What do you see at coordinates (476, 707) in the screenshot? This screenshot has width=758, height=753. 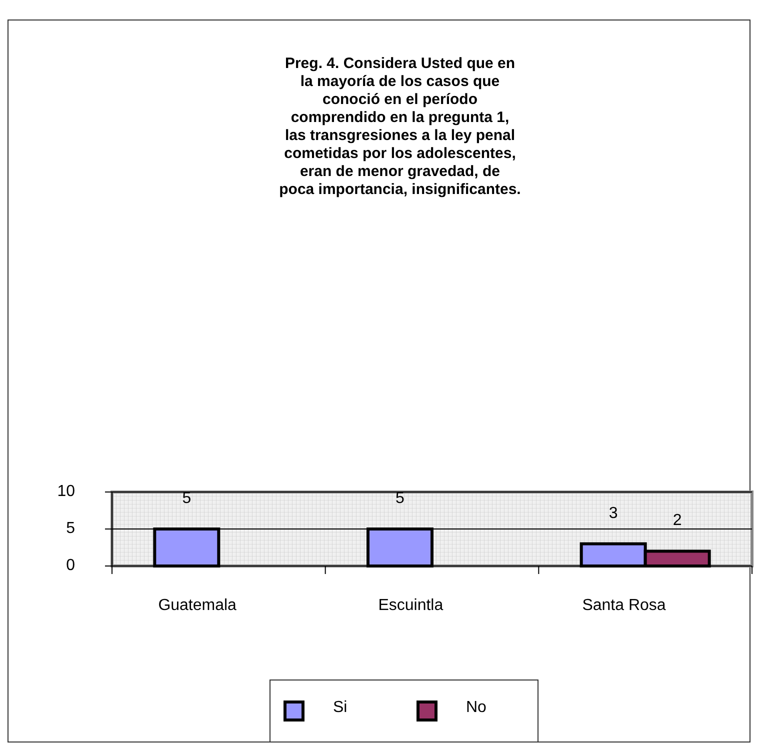 I see `legend-label: No` at bounding box center [476, 707].